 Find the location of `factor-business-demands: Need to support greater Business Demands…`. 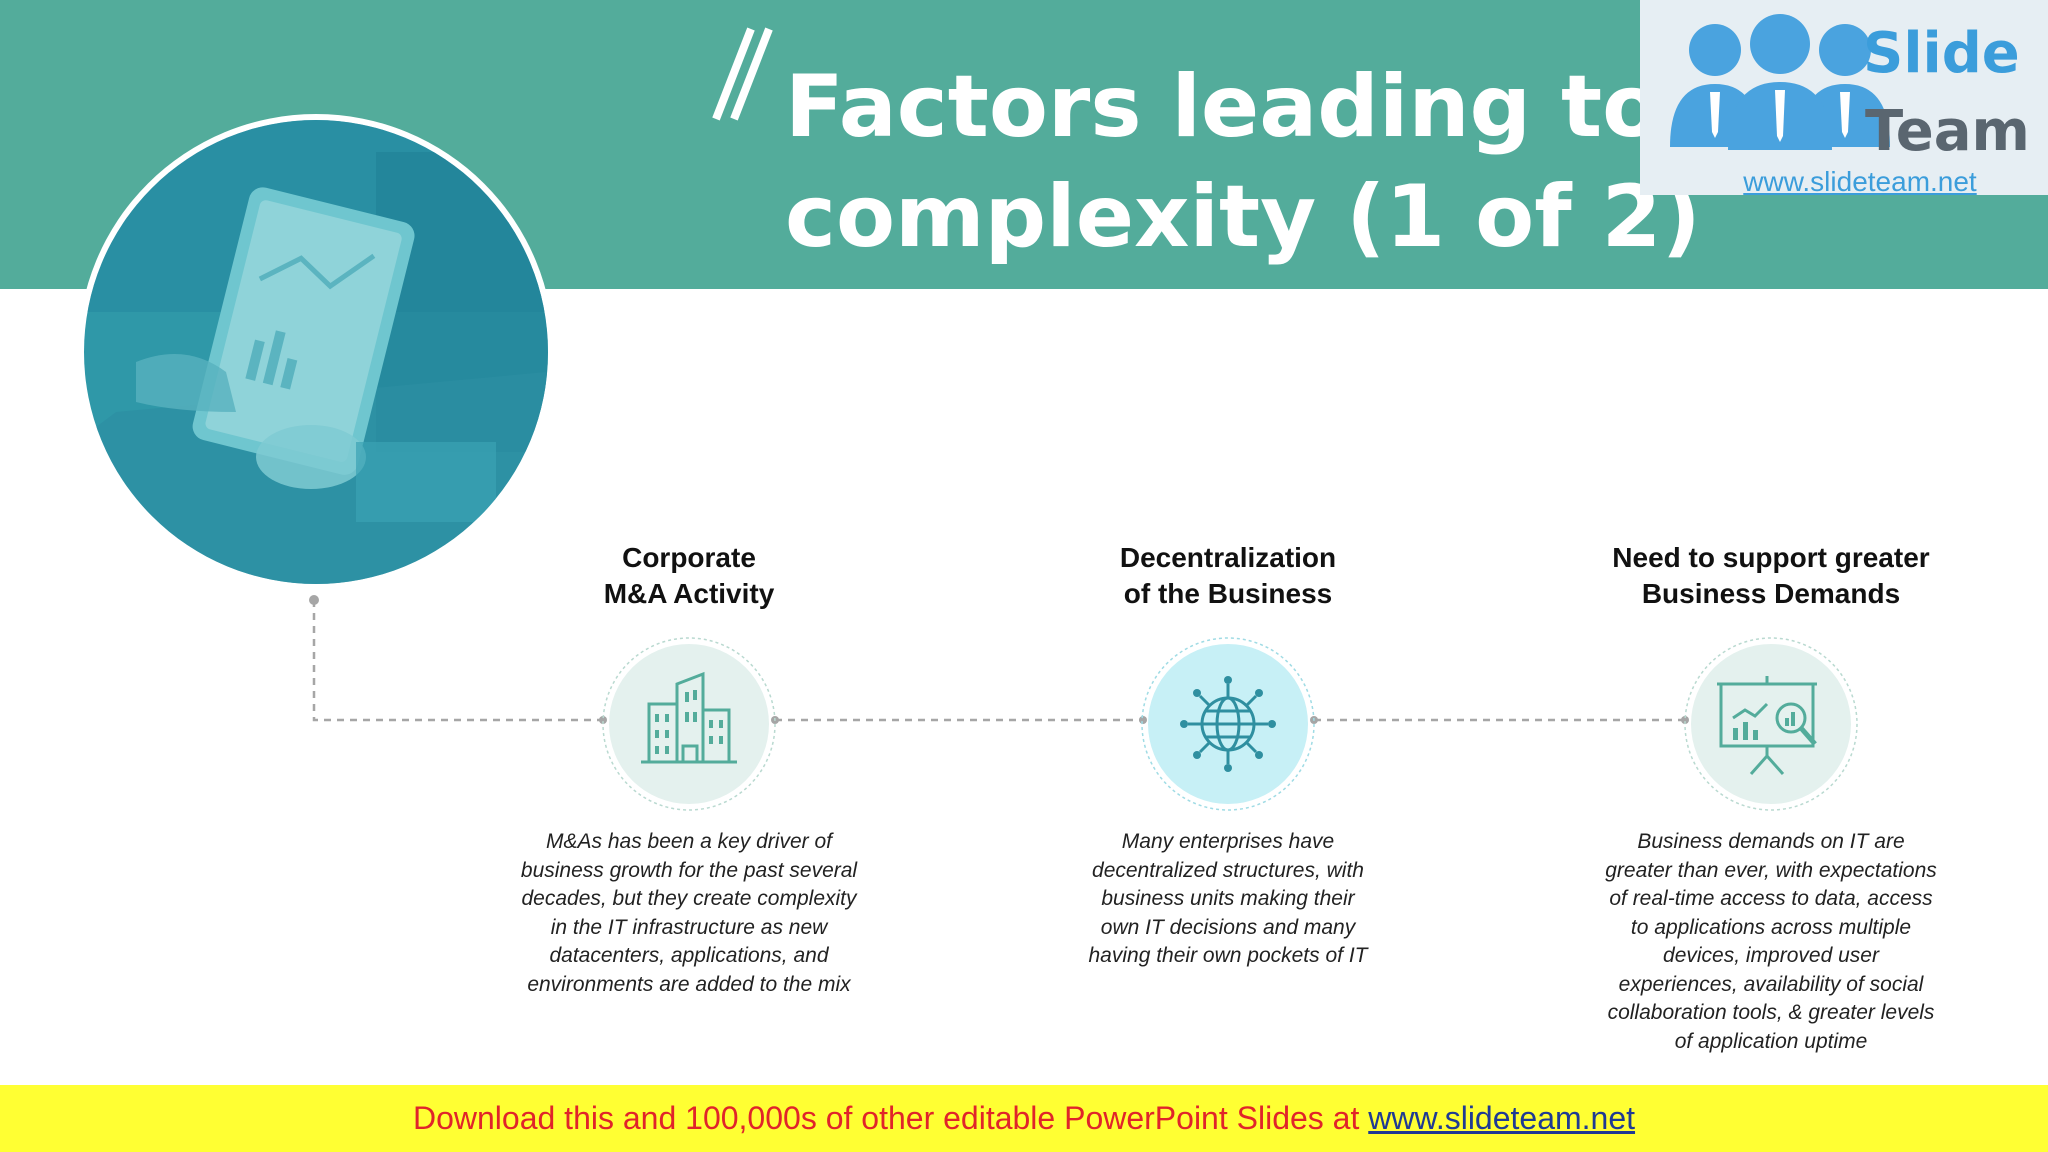

factor-business-demands: Need to support greater Business Demands… is located at coordinates (1771, 800).